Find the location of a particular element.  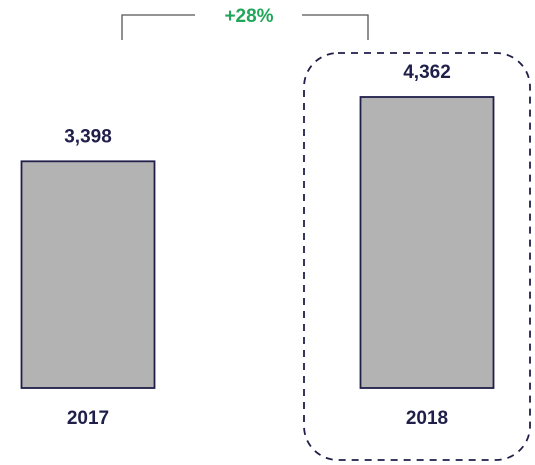

growth-bracket is located at coordinates (245, 27).